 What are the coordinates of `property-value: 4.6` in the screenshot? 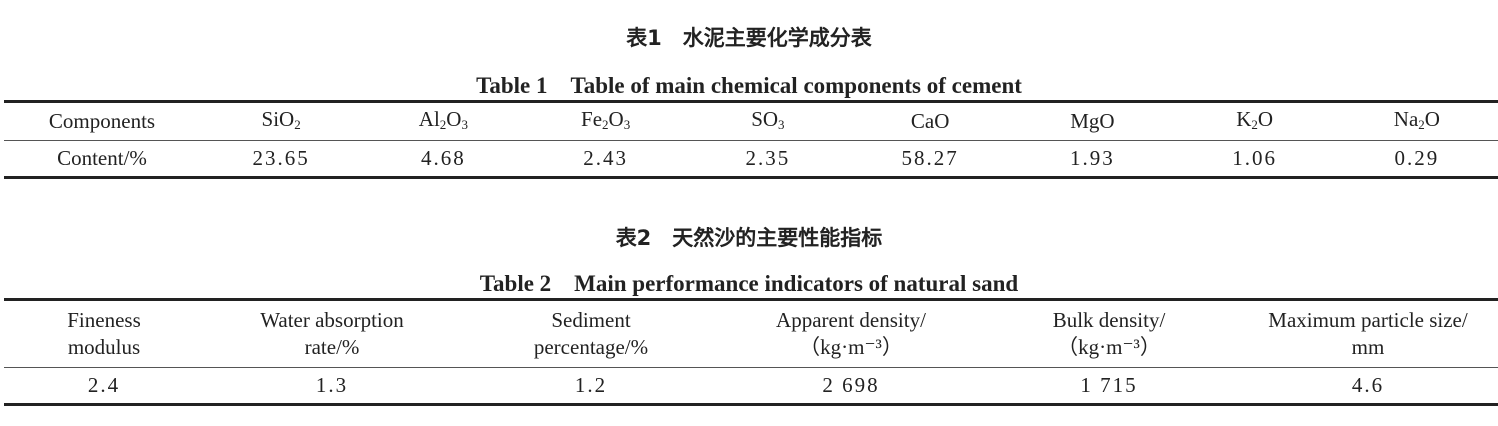 It's located at (1368, 385).